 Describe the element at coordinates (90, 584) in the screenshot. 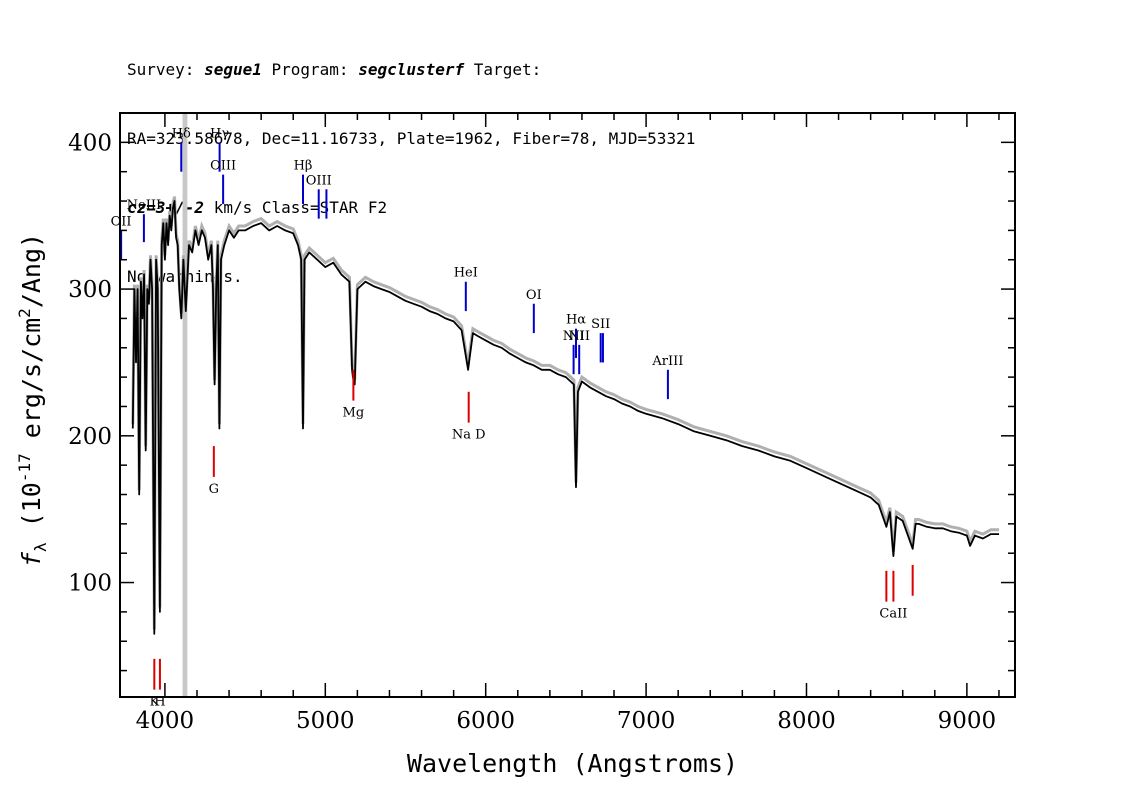

I see `y-tick-label: 100` at that location.